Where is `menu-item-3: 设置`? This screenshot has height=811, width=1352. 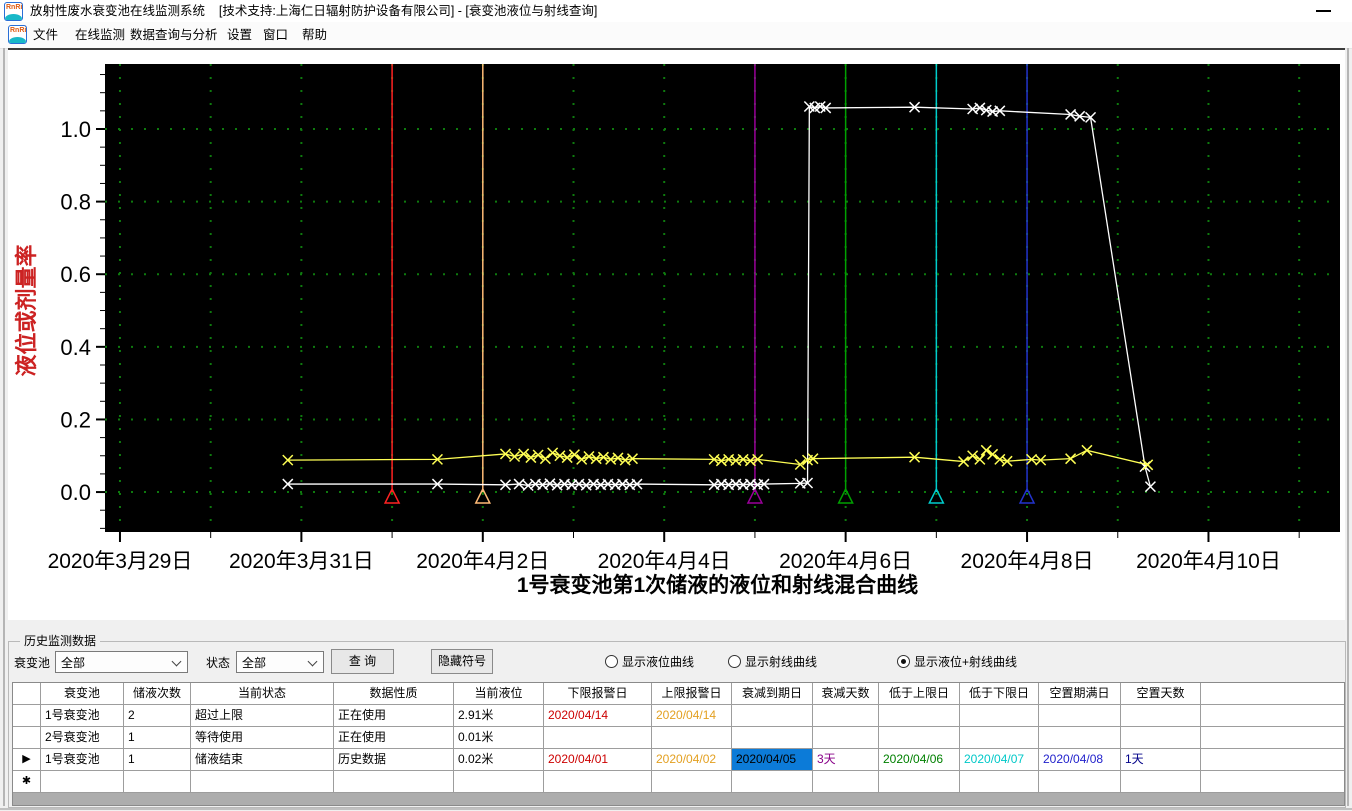 menu-item-3: 设置 is located at coordinates (240, 35).